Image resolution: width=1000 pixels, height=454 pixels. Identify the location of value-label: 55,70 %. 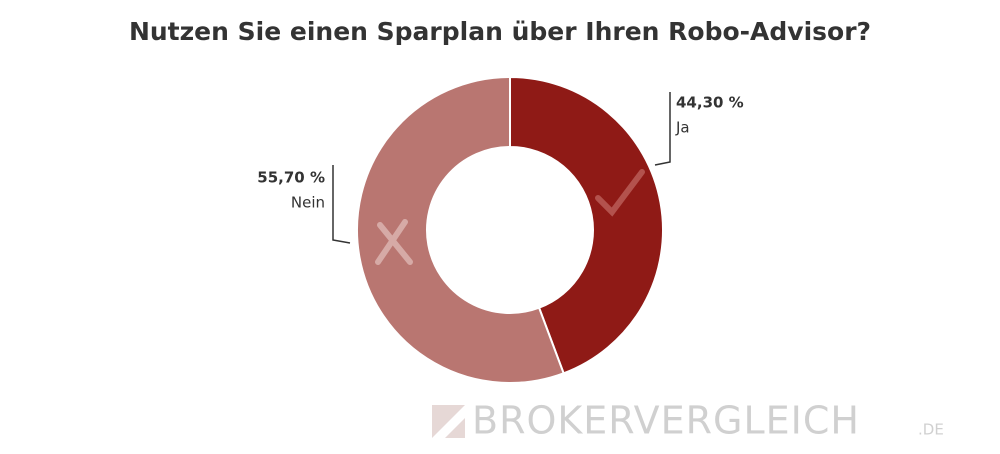
(291, 178).